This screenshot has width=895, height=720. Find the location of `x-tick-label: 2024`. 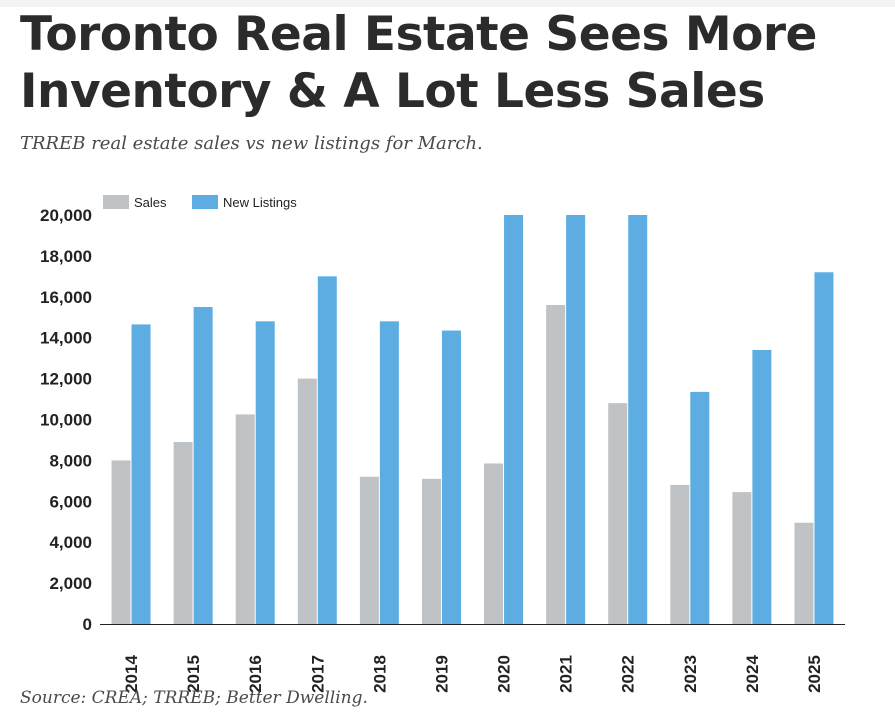

x-tick-label: 2024 is located at coordinates (752, 674).